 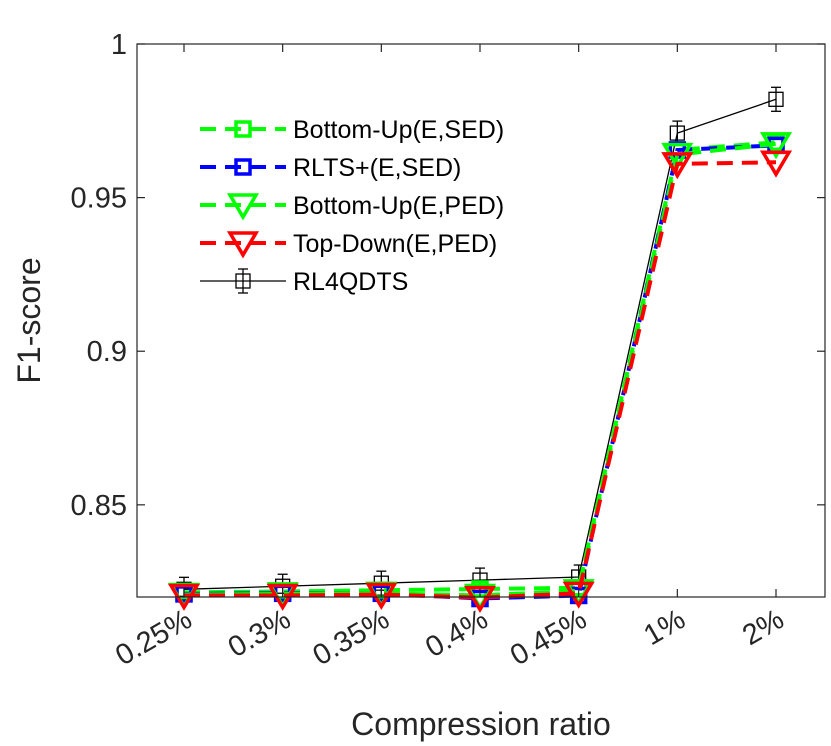 What do you see at coordinates (99, 506) in the screenshot?
I see `y-tick-label: 0.85` at bounding box center [99, 506].